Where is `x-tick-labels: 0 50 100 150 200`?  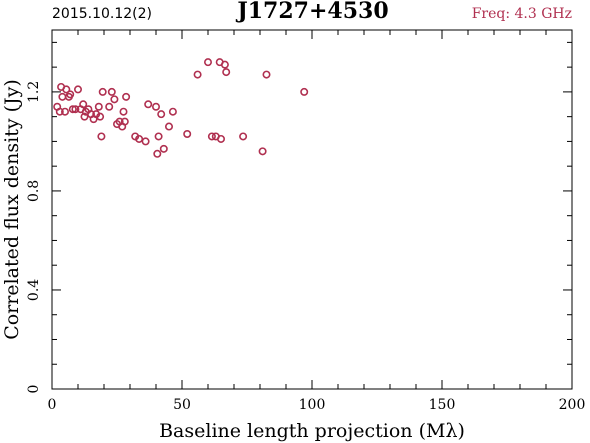 x-tick-labels: 0 50 100 150 200 is located at coordinates (317, 405).